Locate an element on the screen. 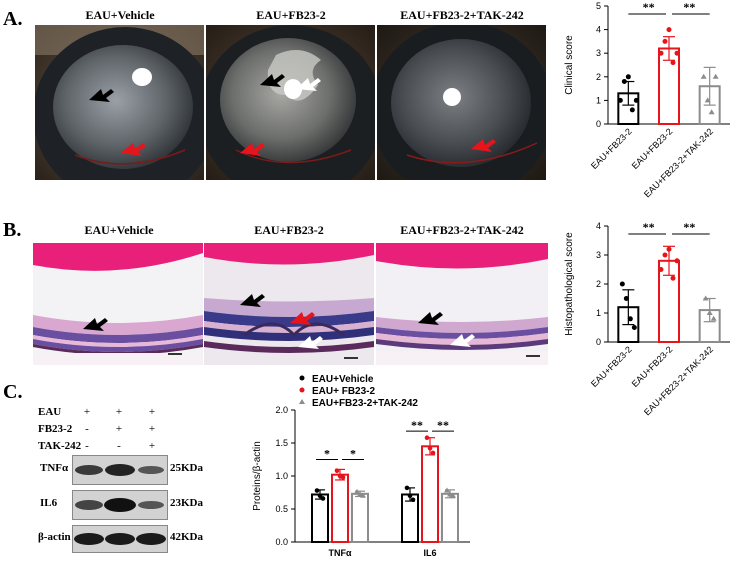 The width and height of the screenshot is (743, 564). eye-photo-vehicle is located at coordinates (119, 102).